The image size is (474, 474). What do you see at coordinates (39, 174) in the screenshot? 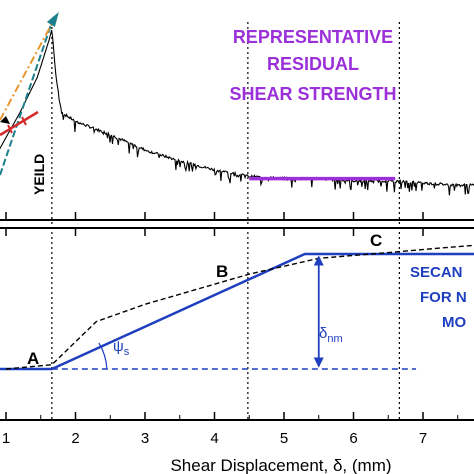
I see `yield-label: YEILD` at bounding box center [39, 174].